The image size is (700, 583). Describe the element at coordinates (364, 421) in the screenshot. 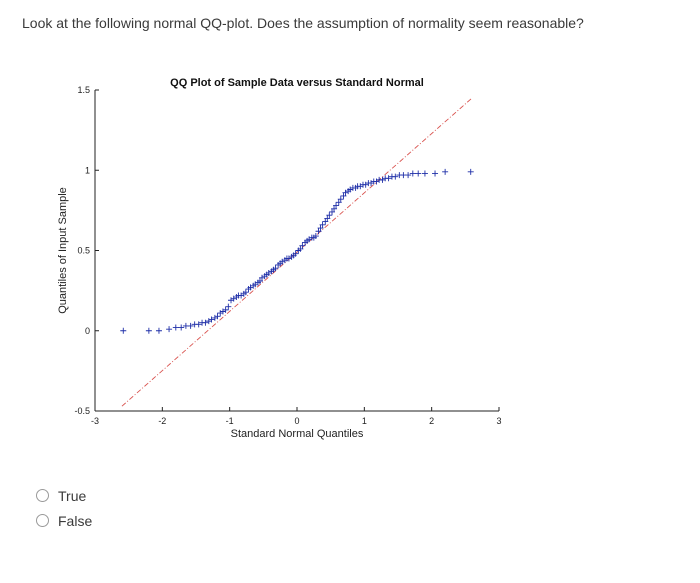

I see `x-tick-label: 1` at that location.